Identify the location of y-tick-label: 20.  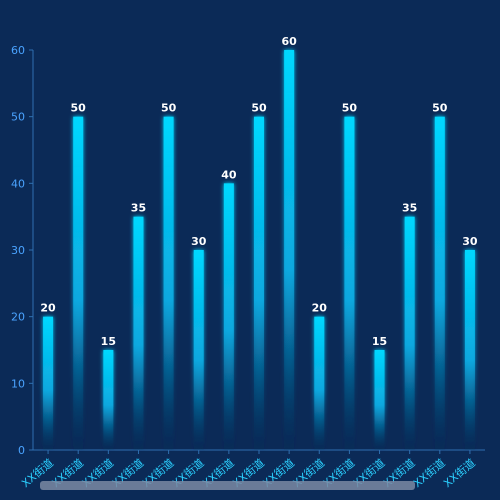
(18, 317).